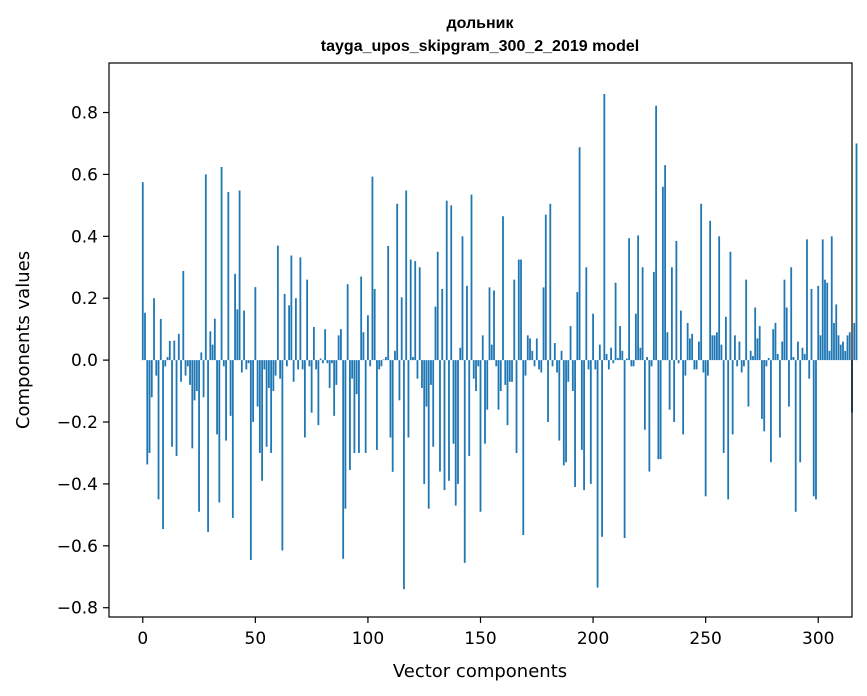  Describe the element at coordinates (84, 361) in the screenshot. I see `y-tick-label: 0.0` at that location.